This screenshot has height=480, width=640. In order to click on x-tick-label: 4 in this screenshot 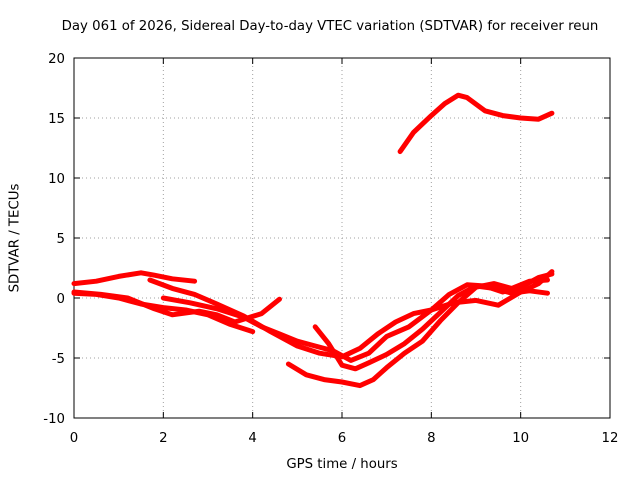, I will do `click(252, 438)`.